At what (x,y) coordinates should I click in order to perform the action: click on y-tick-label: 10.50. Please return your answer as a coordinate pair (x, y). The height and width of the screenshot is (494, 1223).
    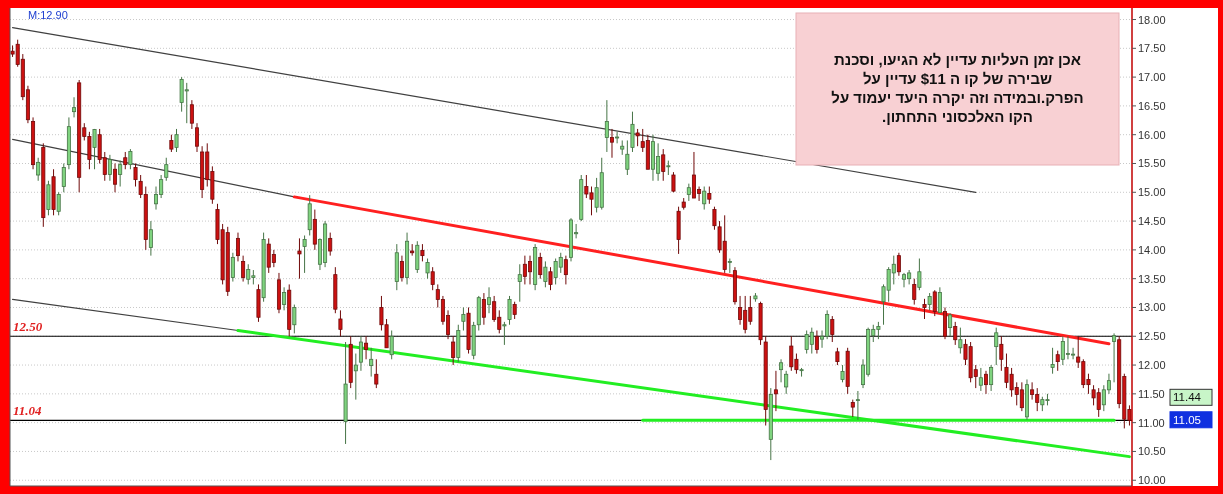
    Looking at the image, I should click on (1152, 451).